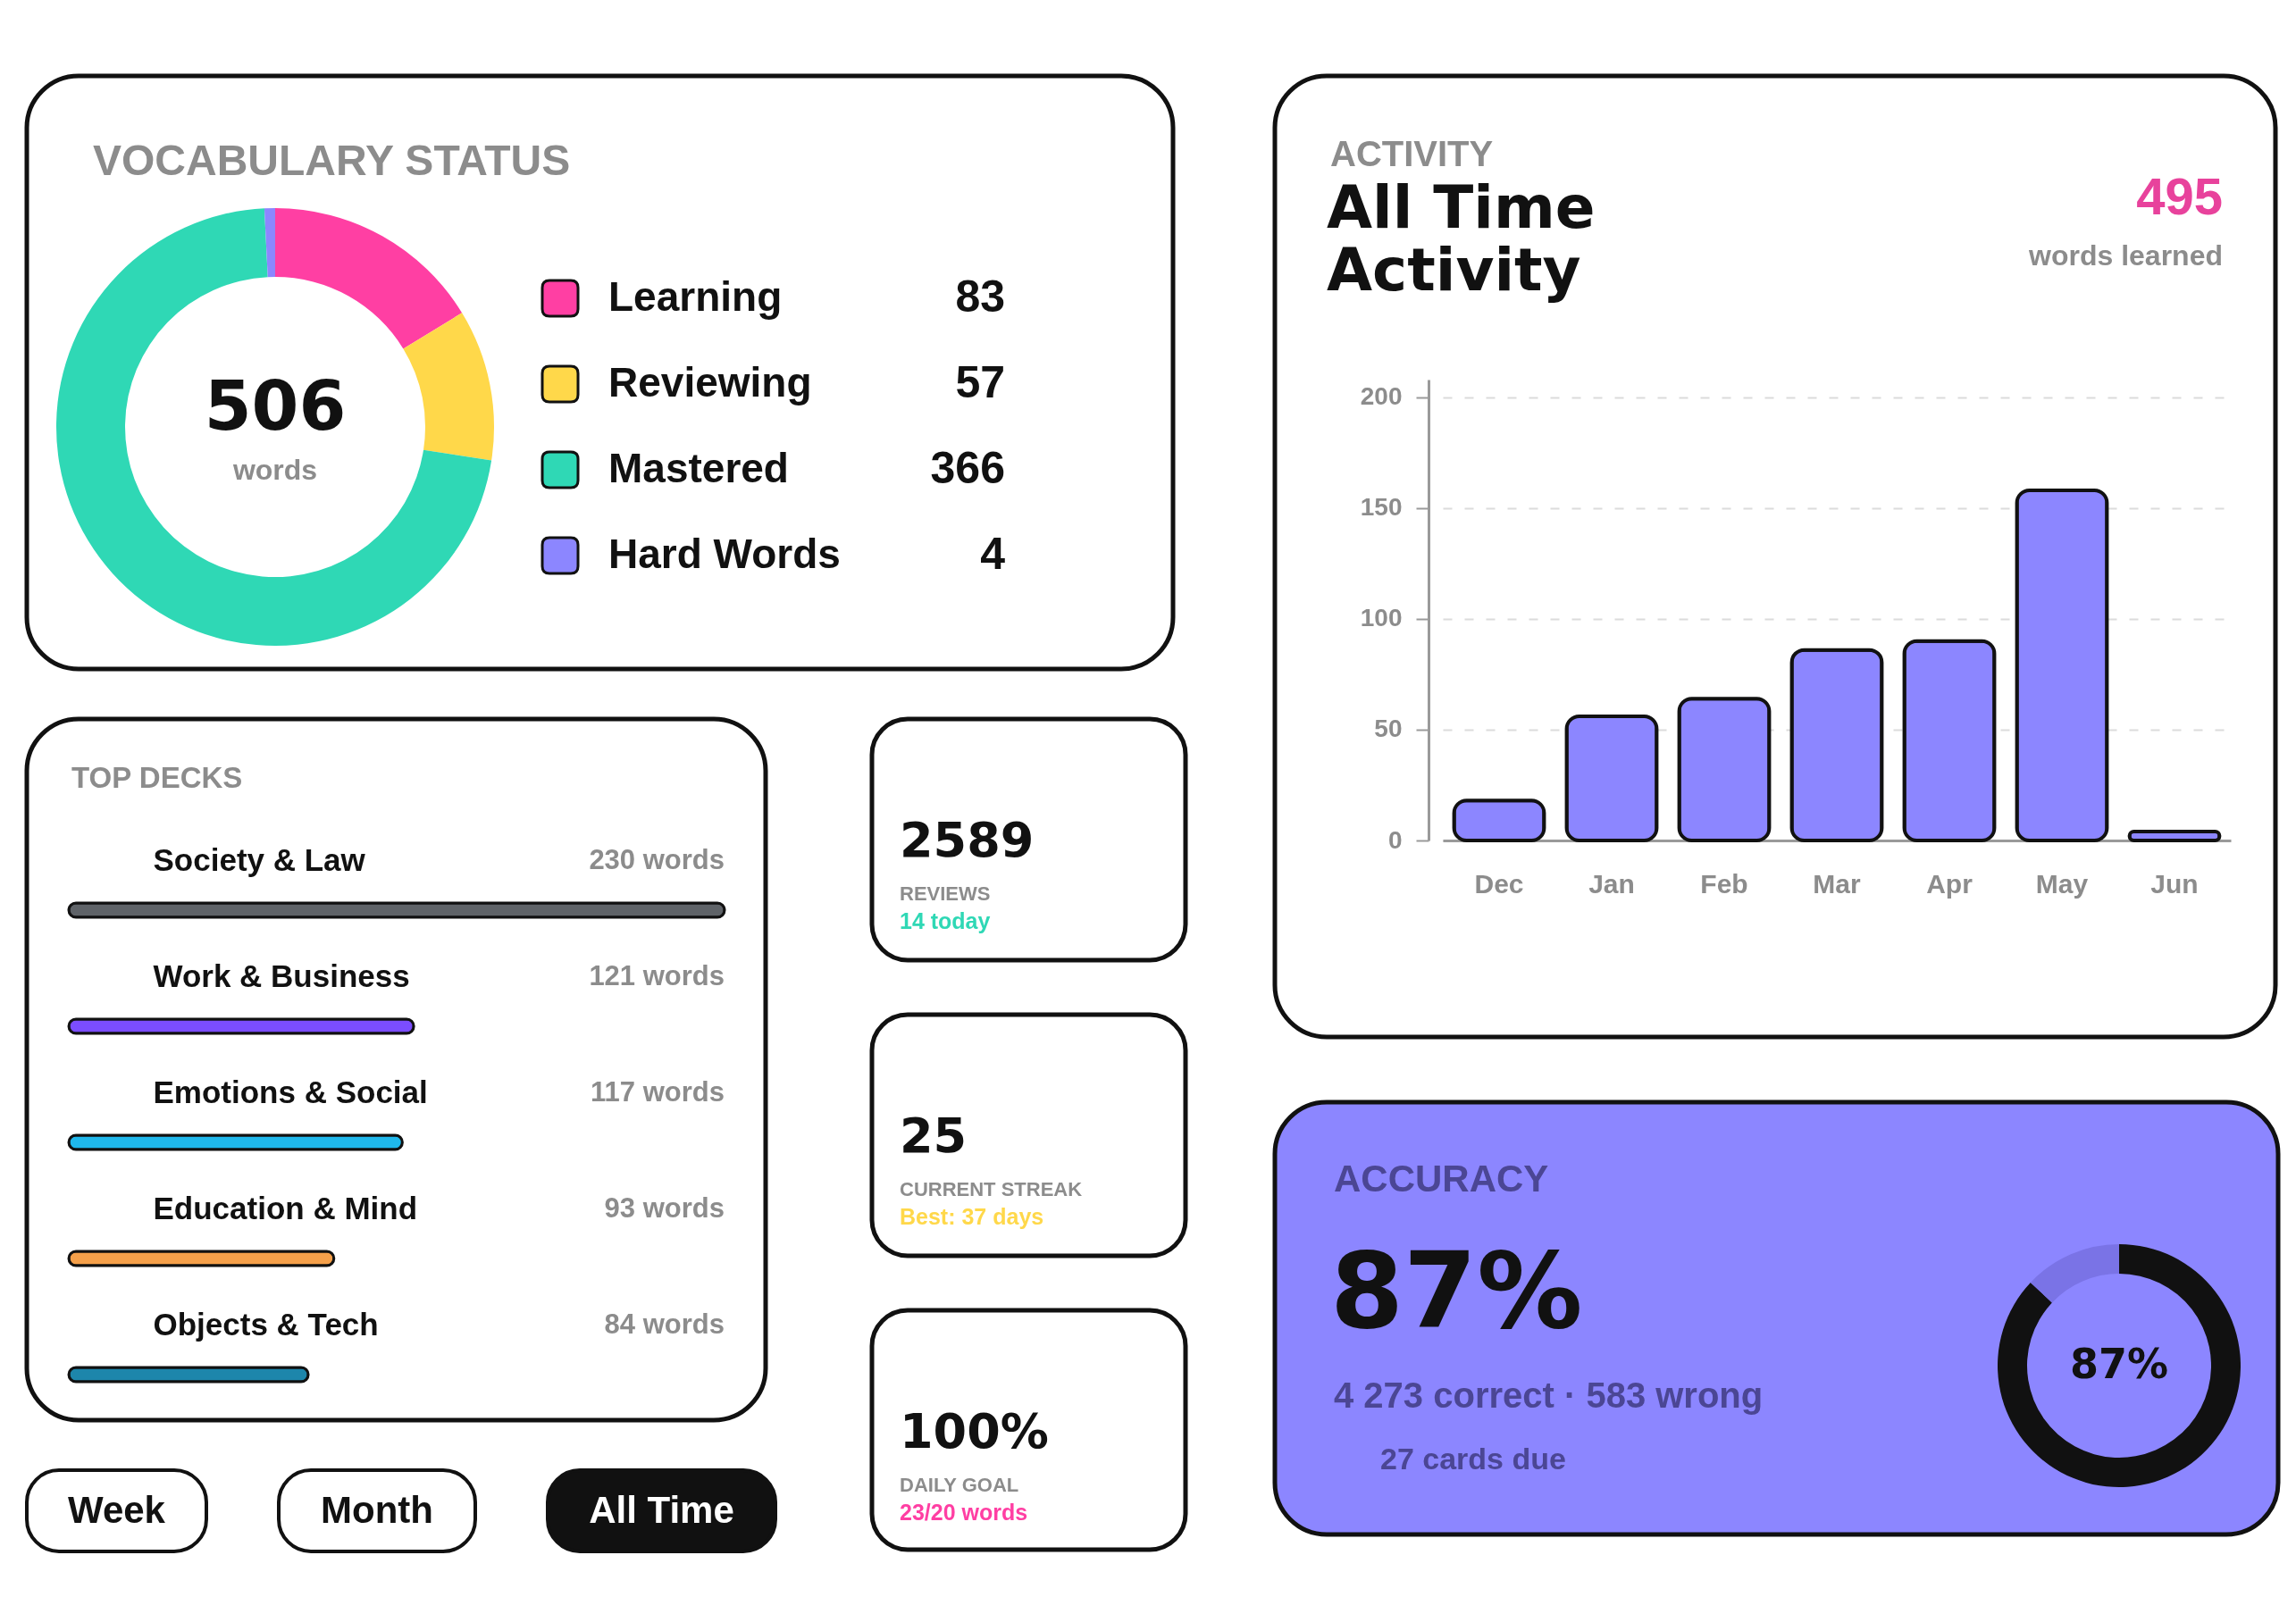 The width and height of the screenshot is (2296, 1622). What do you see at coordinates (699, 468) in the screenshot?
I see `legend-label: Mastered` at bounding box center [699, 468].